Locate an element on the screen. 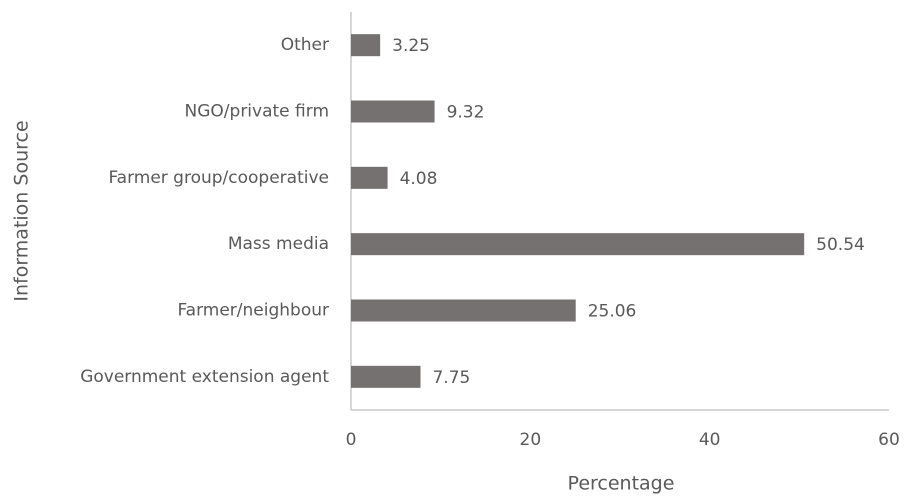  x-tick-label: 40 is located at coordinates (710, 440).